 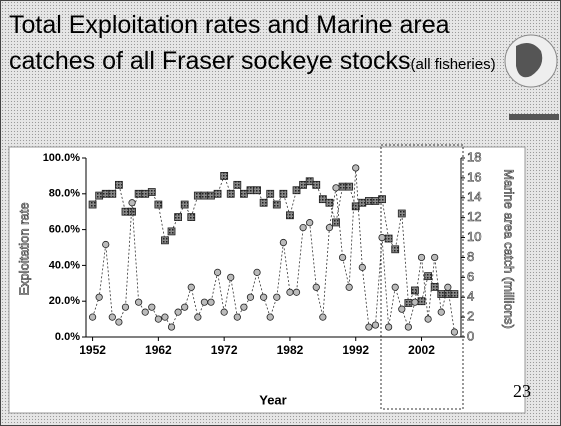 I want to click on y-tick-label: 40.0%, so click(x=64, y=265).